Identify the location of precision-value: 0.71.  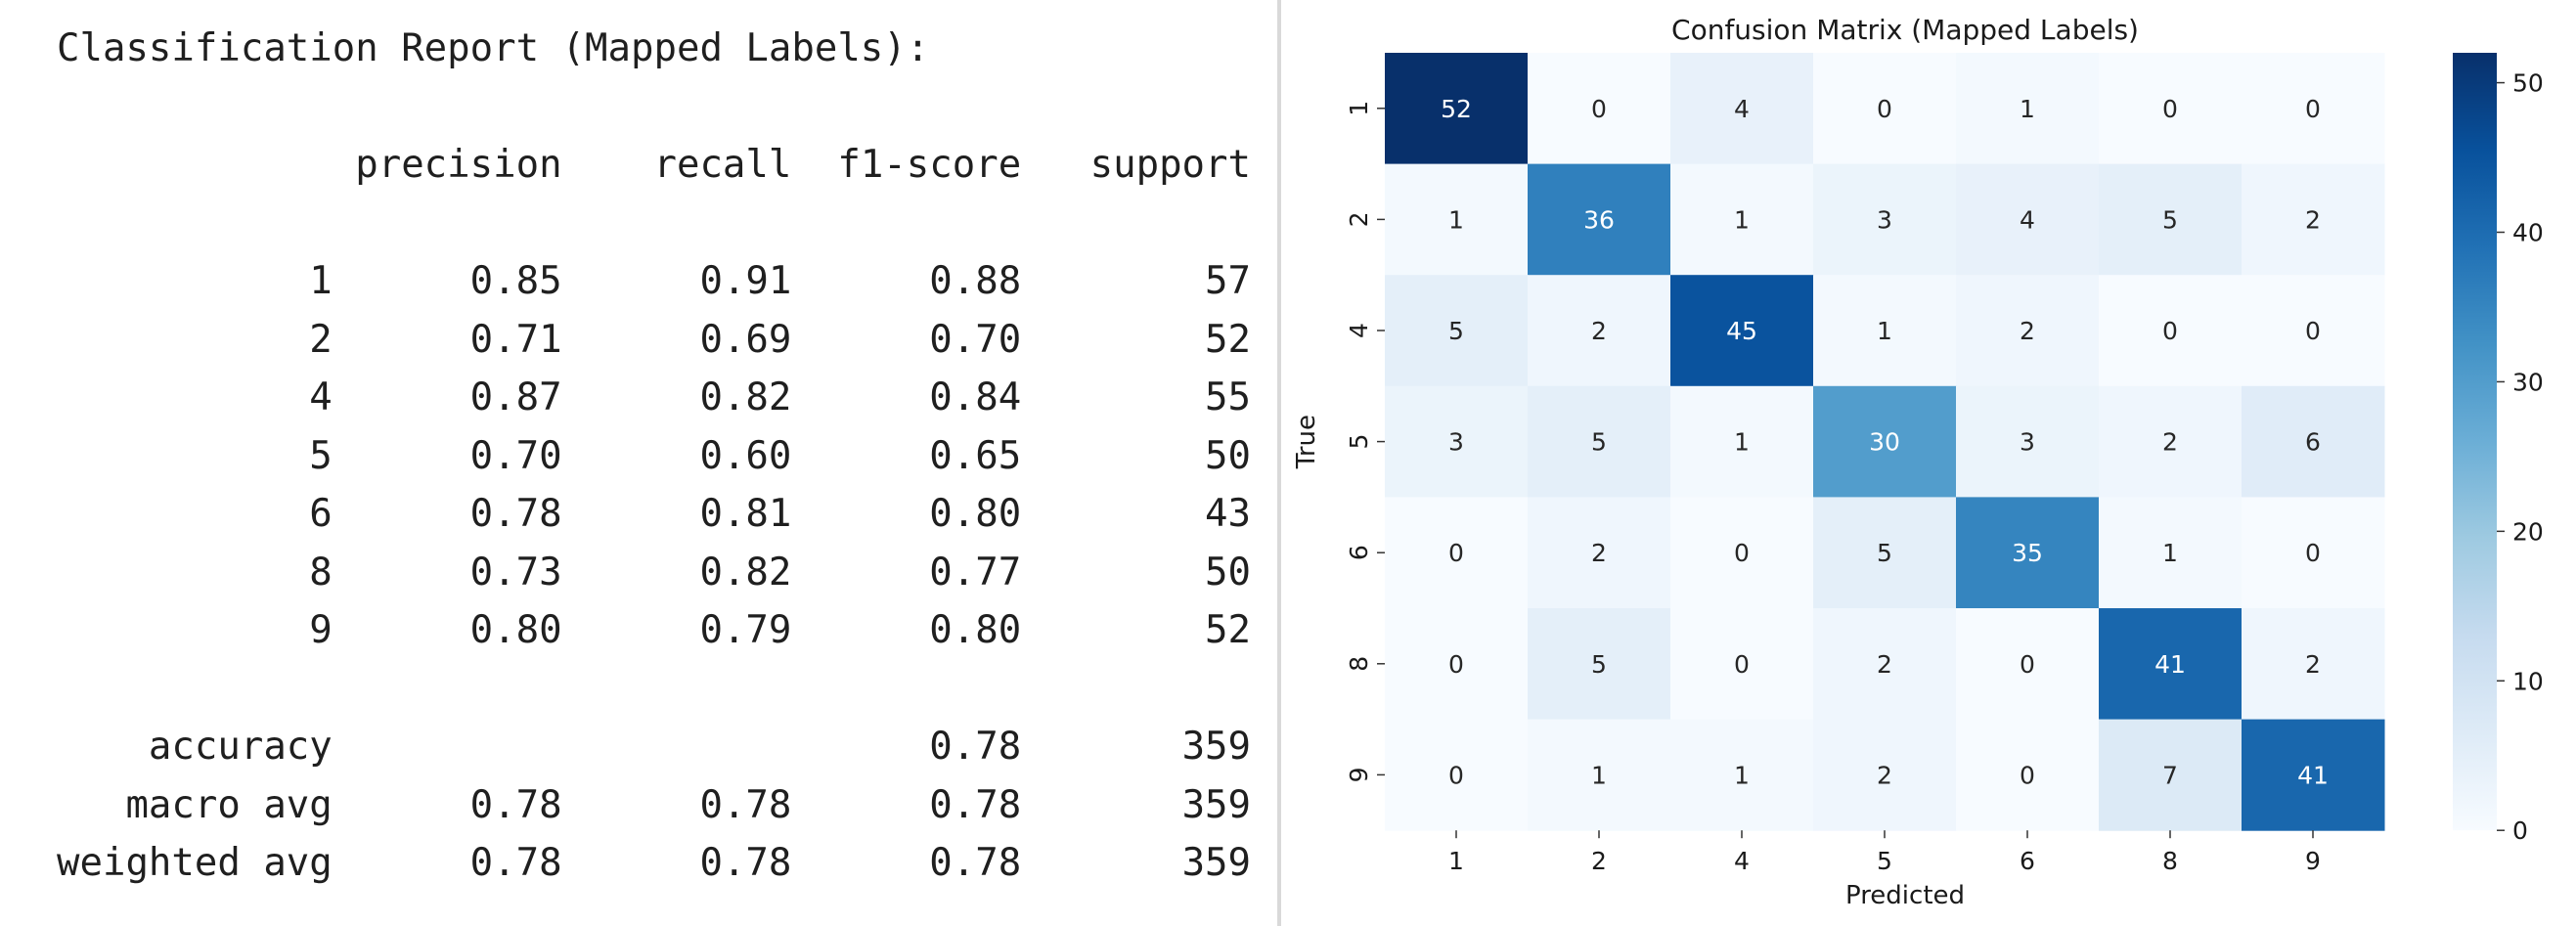
(447, 339).